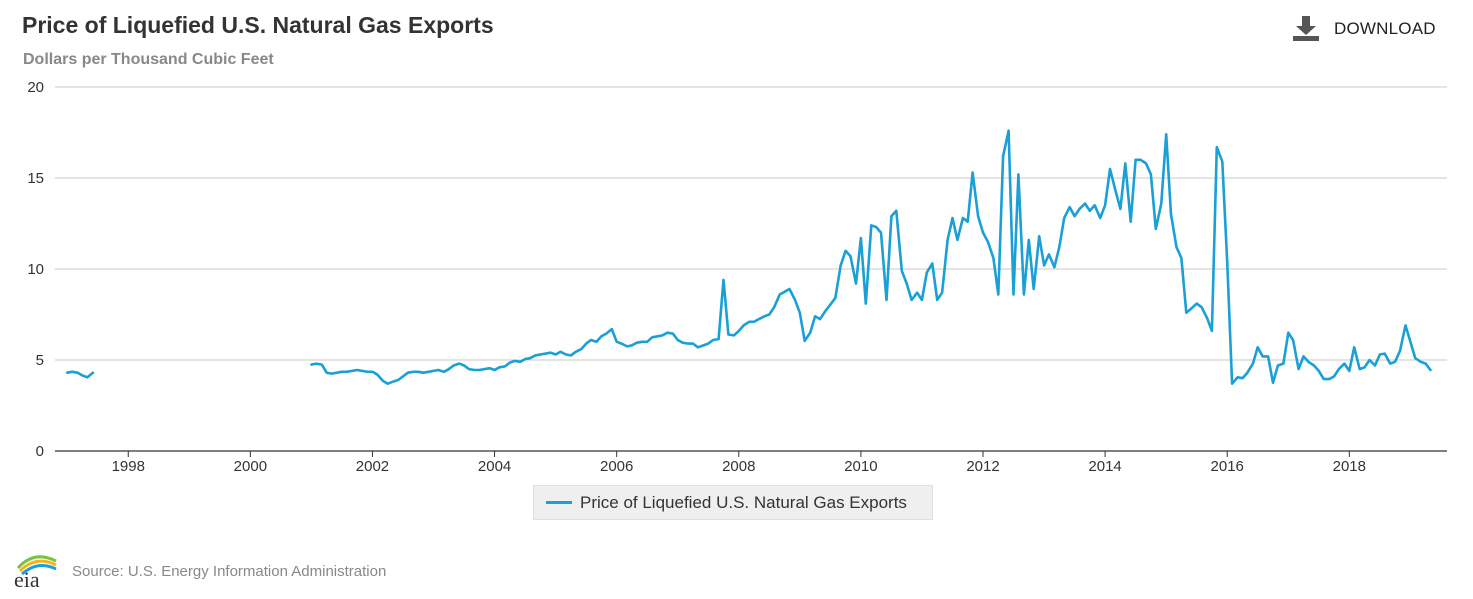 The height and width of the screenshot is (599, 1473). Describe the element at coordinates (494, 466) in the screenshot. I see `x-tick-label-2004: 2004` at that location.